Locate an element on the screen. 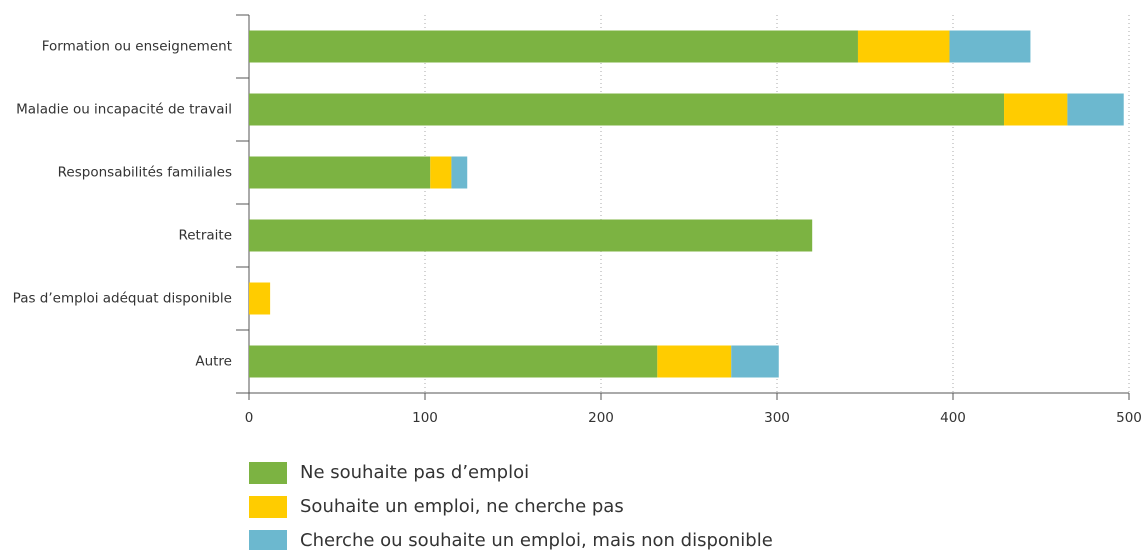  x-tick-label: 200 is located at coordinates (601, 418).